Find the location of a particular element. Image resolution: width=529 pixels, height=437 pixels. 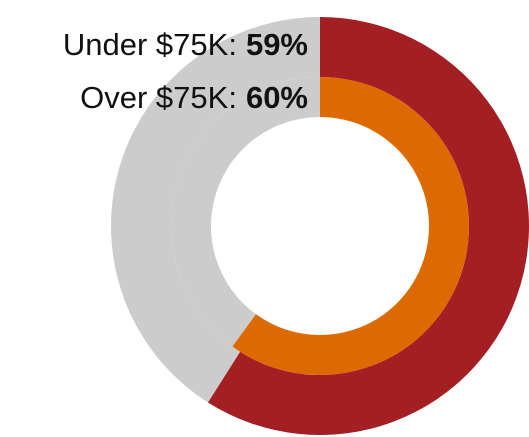

legend-name: Under $75K: is located at coordinates (150, 44).